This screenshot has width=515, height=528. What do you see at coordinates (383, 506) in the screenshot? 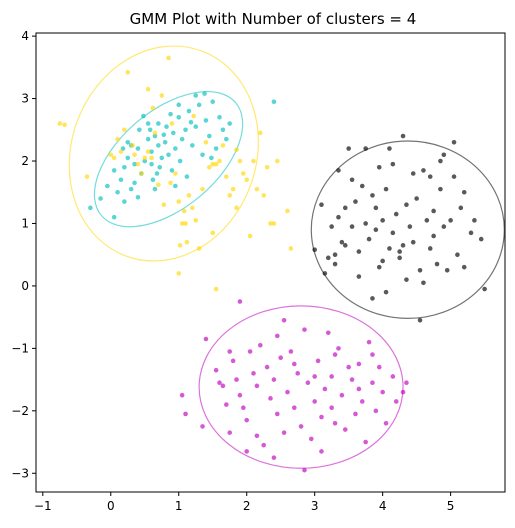
I see `x-tick-label: 4` at bounding box center [383, 506].